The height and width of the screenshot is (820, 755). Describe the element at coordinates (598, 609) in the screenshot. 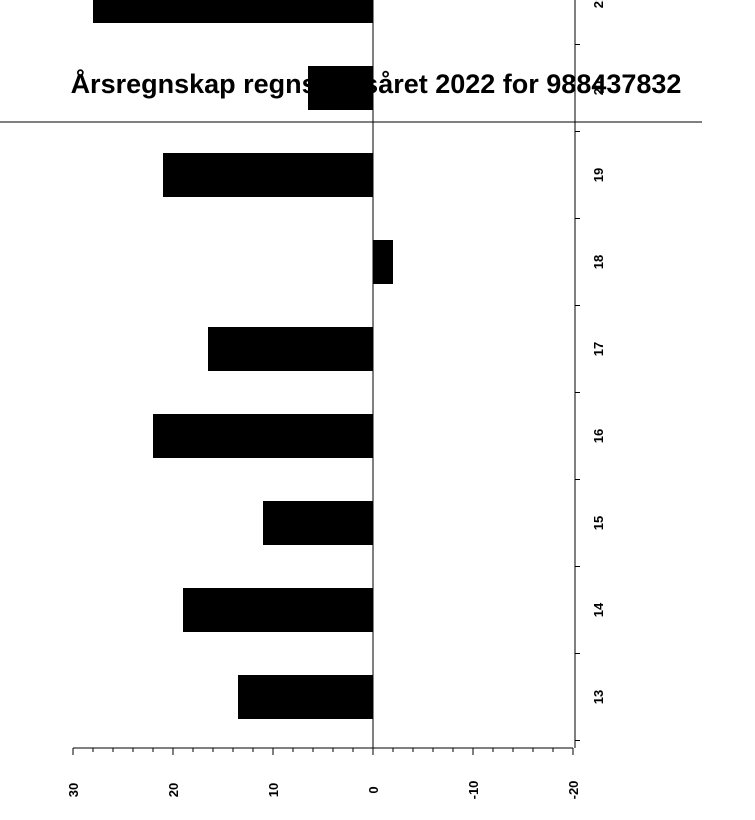

I see `category-label-14: 14` at that location.